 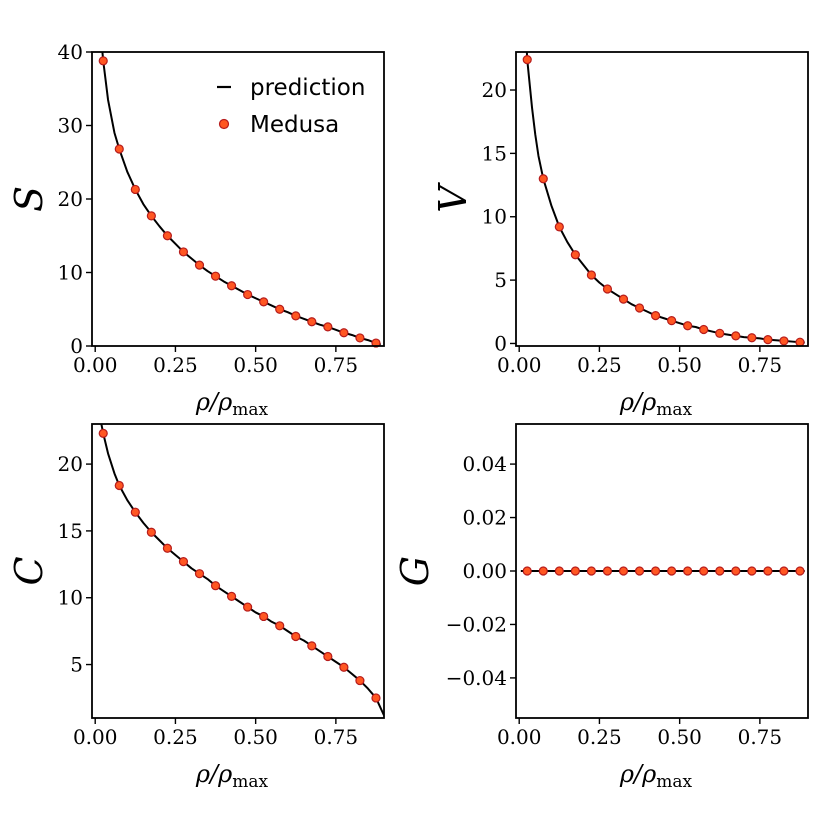 I want to click on y-tick-label-g: −0.04, so click(x=476, y=678).